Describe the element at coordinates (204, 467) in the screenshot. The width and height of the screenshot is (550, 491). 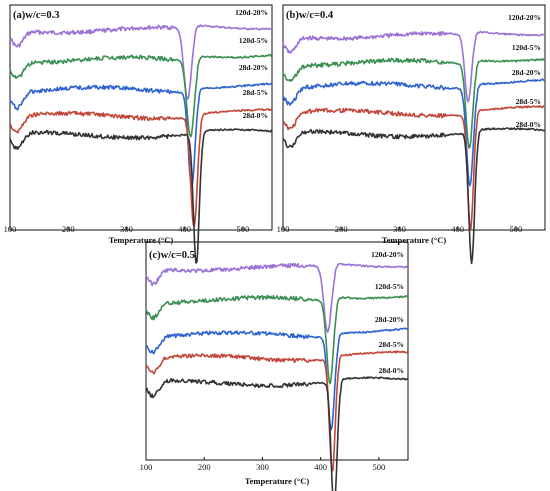
I see `panel-2-xtick-label-200: 200` at that location.